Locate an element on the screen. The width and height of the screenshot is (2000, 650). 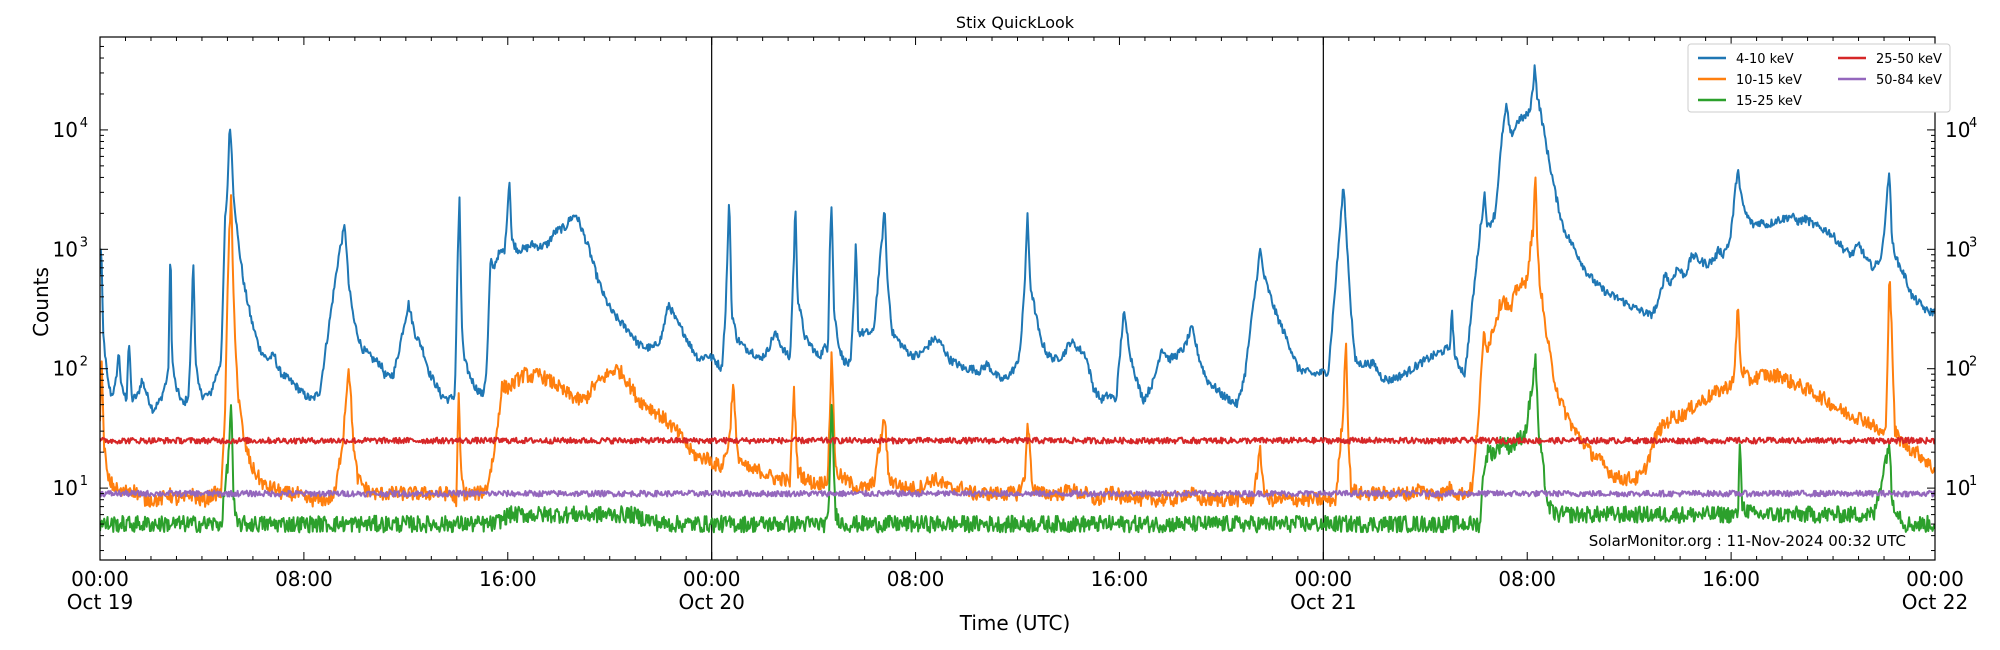
legend-label: 4-10 keV is located at coordinates (1765, 59).